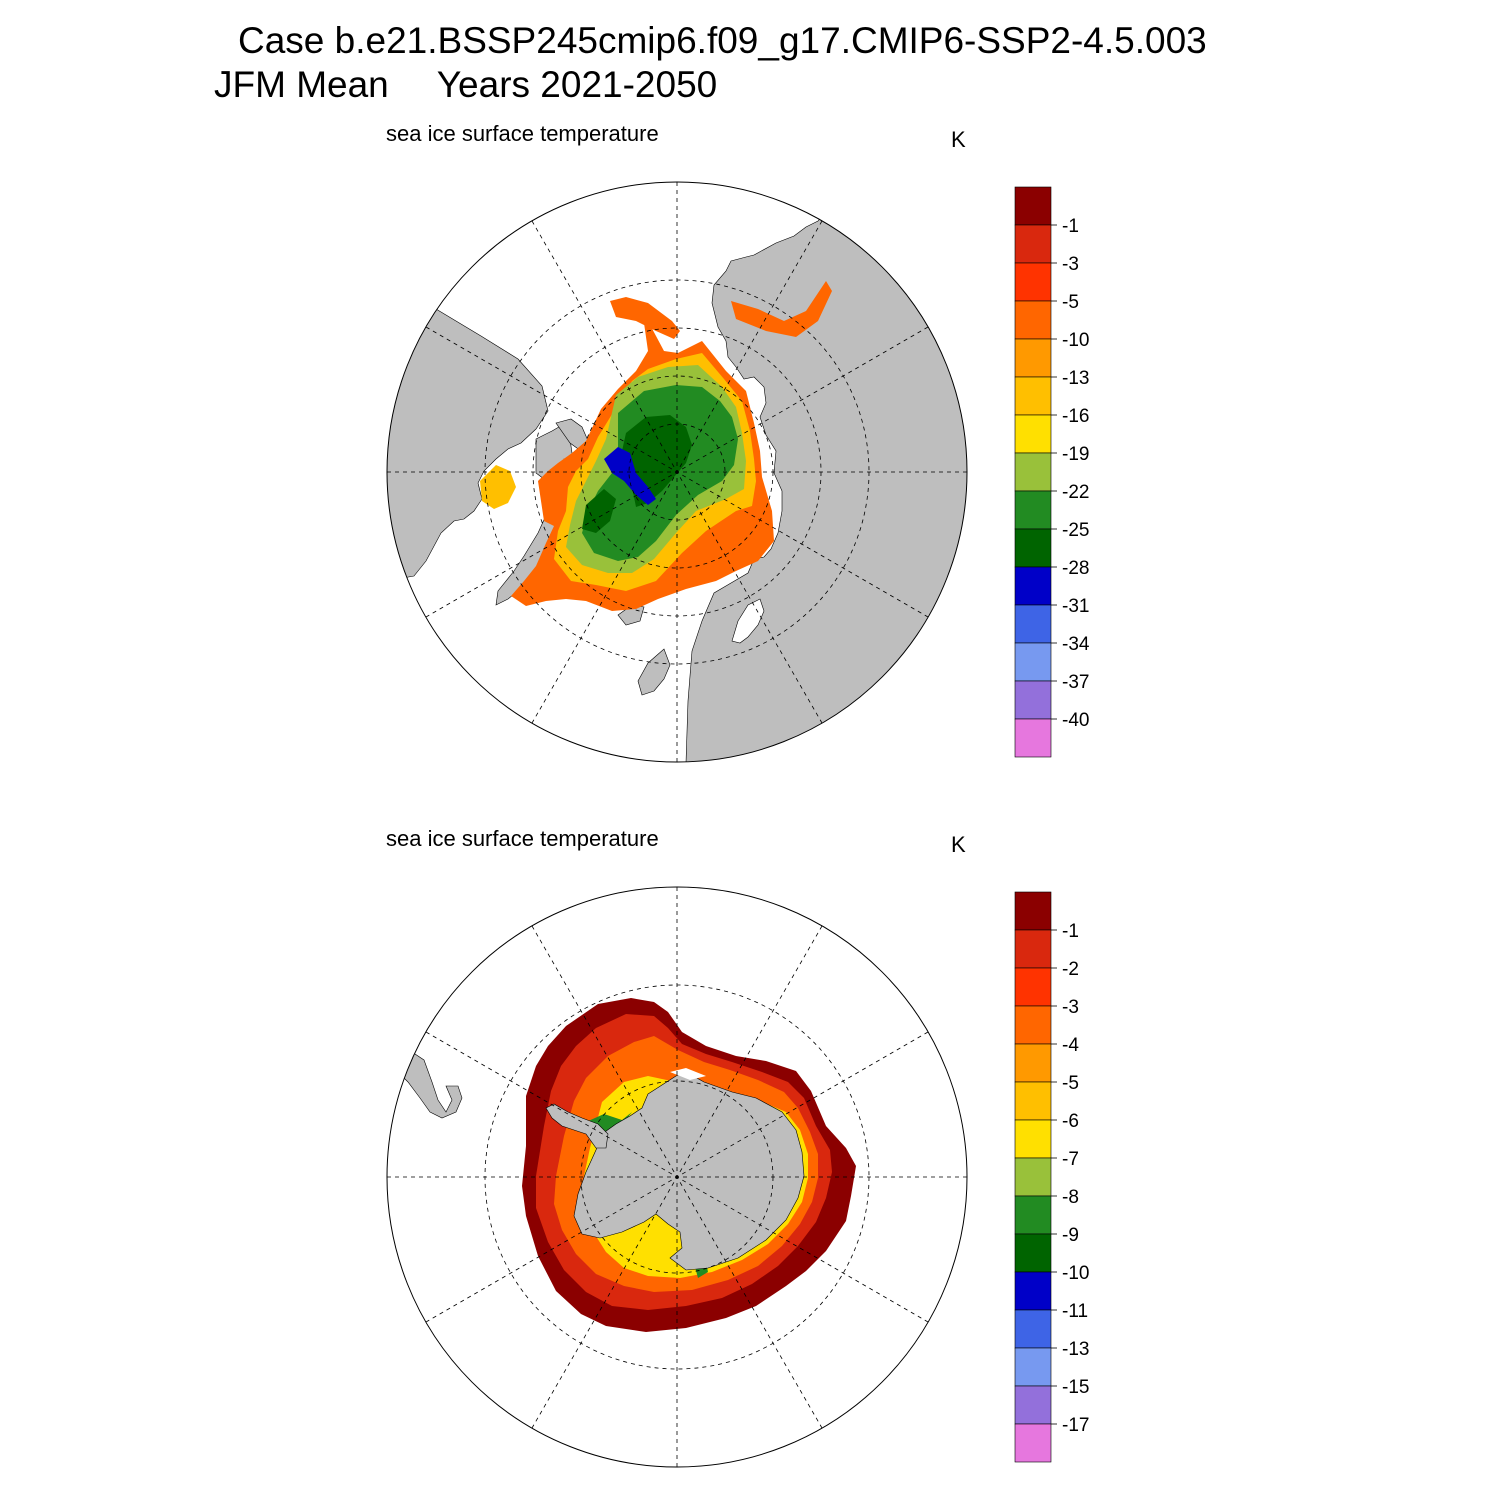  Describe the element at coordinates (958, 139) in the screenshot. I see `nh-units-label: K` at that location.